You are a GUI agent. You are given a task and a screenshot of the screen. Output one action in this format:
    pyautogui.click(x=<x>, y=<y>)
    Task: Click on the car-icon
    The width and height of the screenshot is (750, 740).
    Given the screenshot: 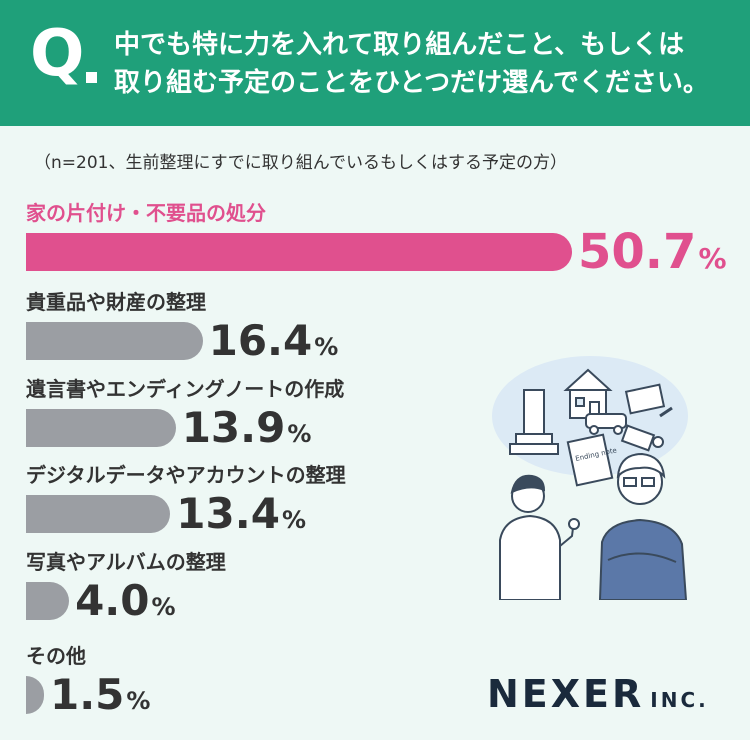 What is the action you would take?
    pyautogui.click(x=606, y=424)
    